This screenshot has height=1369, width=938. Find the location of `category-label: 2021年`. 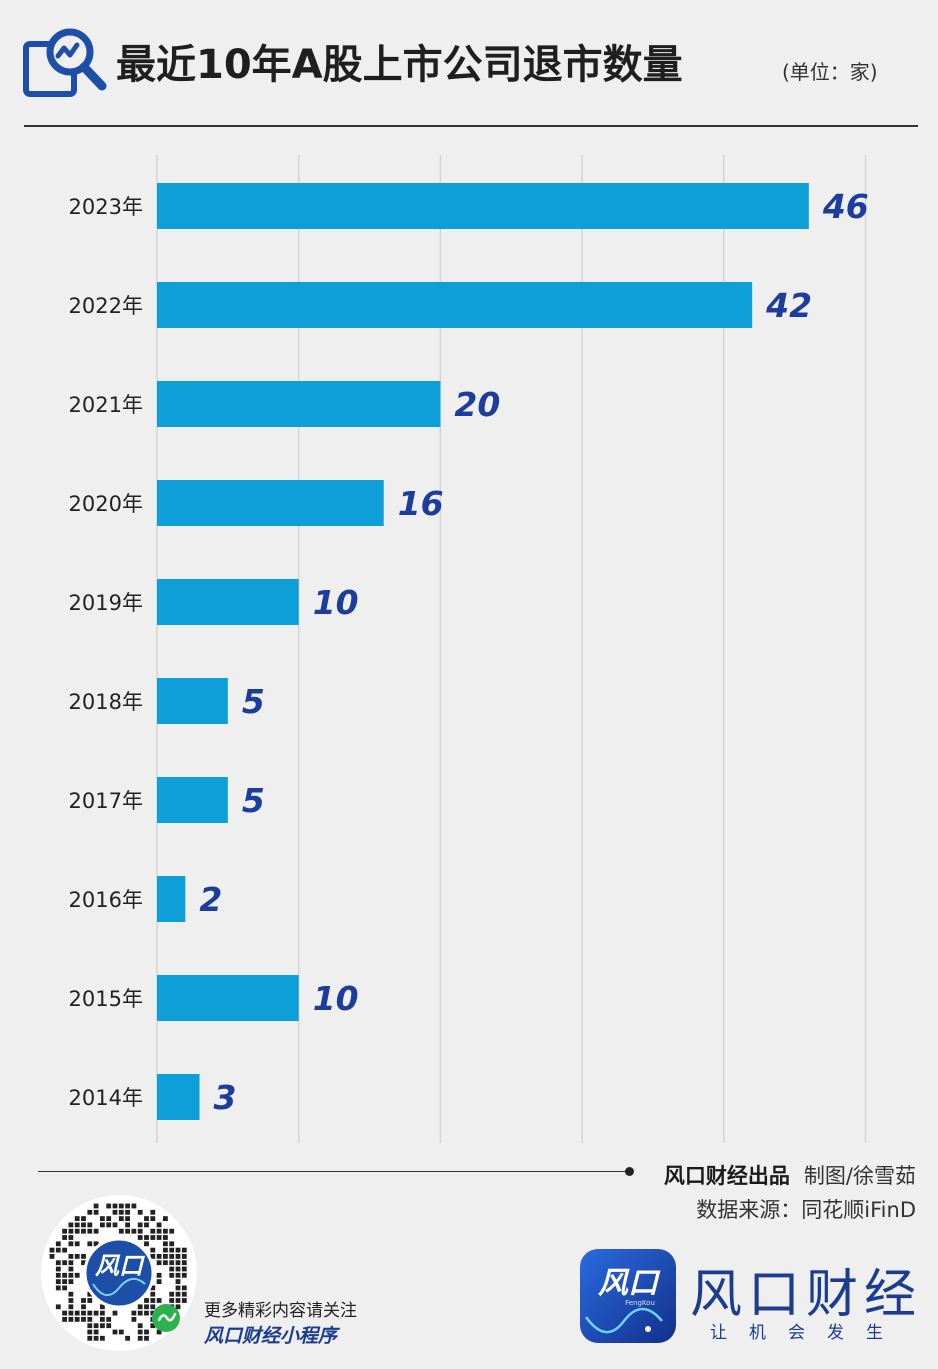

category-label: 2021年 is located at coordinates (106, 405).